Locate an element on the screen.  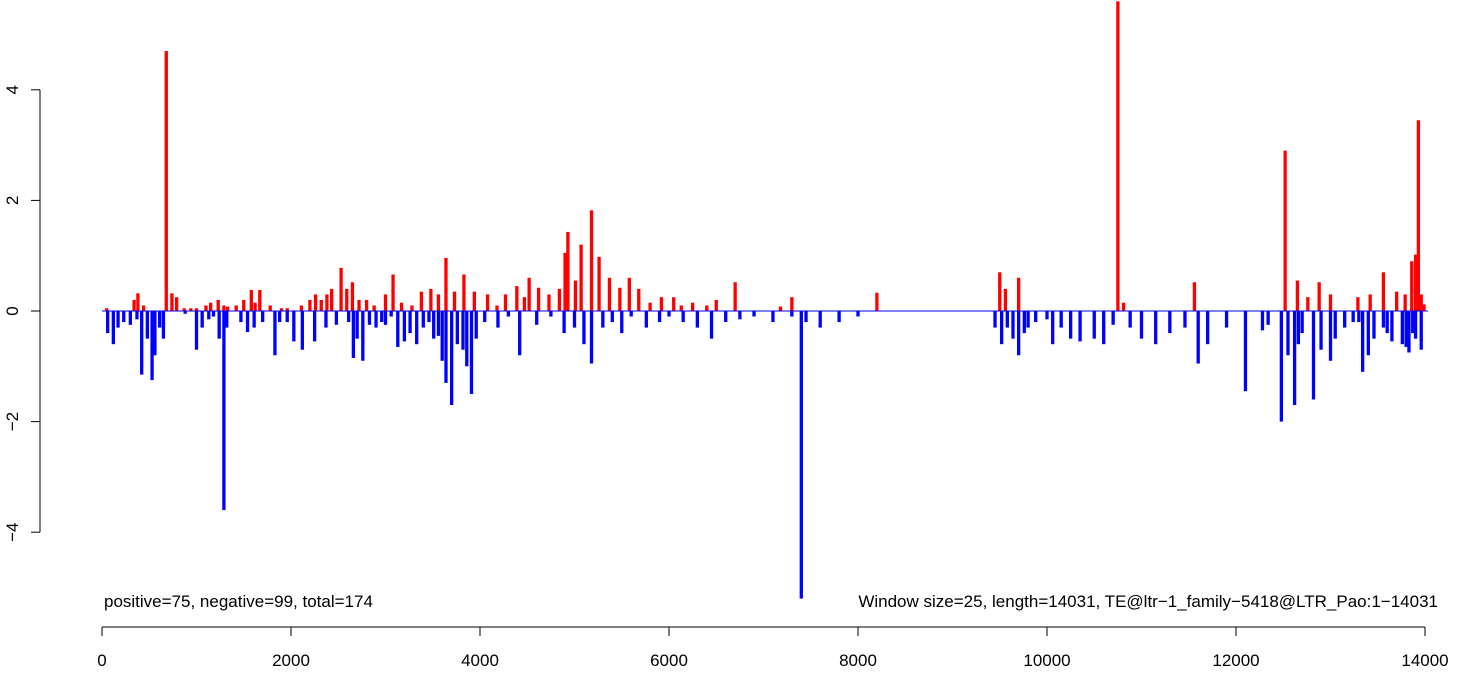
y-tick-label: 2 is located at coordinates (12, 200).